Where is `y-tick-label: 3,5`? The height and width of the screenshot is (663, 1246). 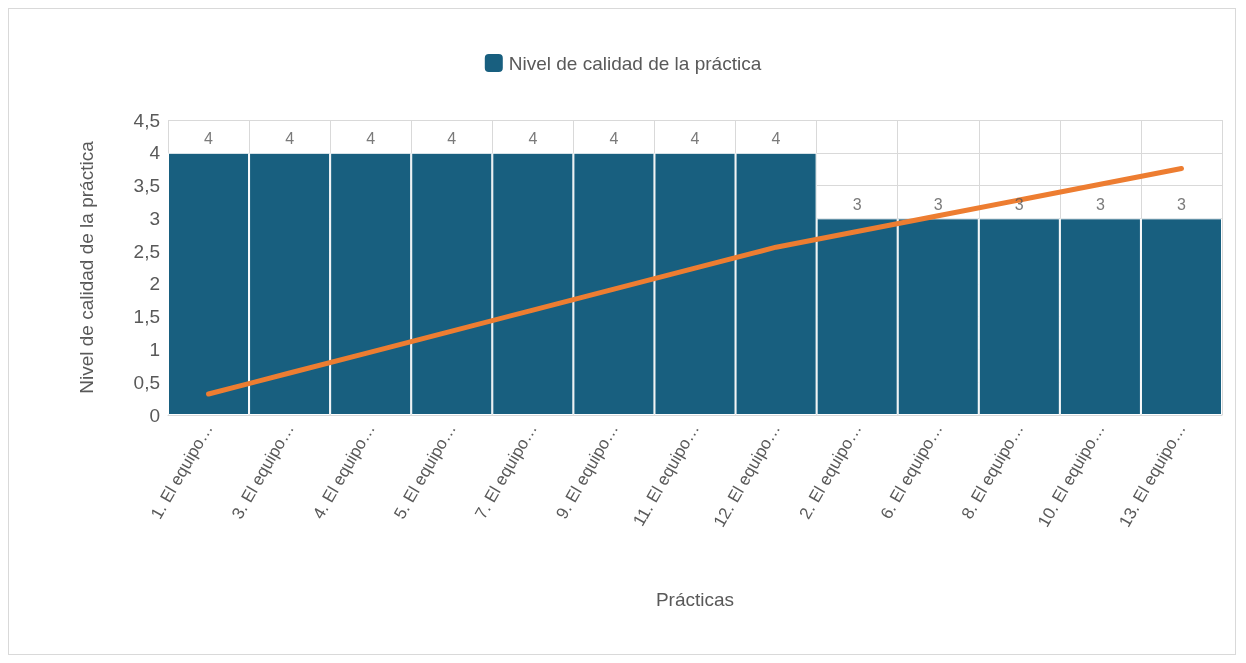
y-tick-label: 3,5 is located at coordinates (146, 186).